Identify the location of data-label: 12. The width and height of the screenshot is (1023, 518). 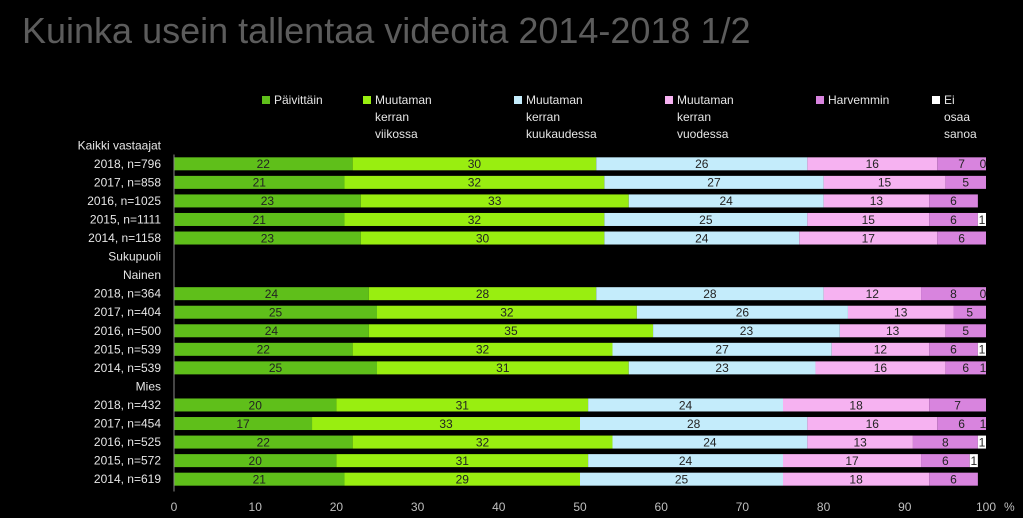
(873, 294).